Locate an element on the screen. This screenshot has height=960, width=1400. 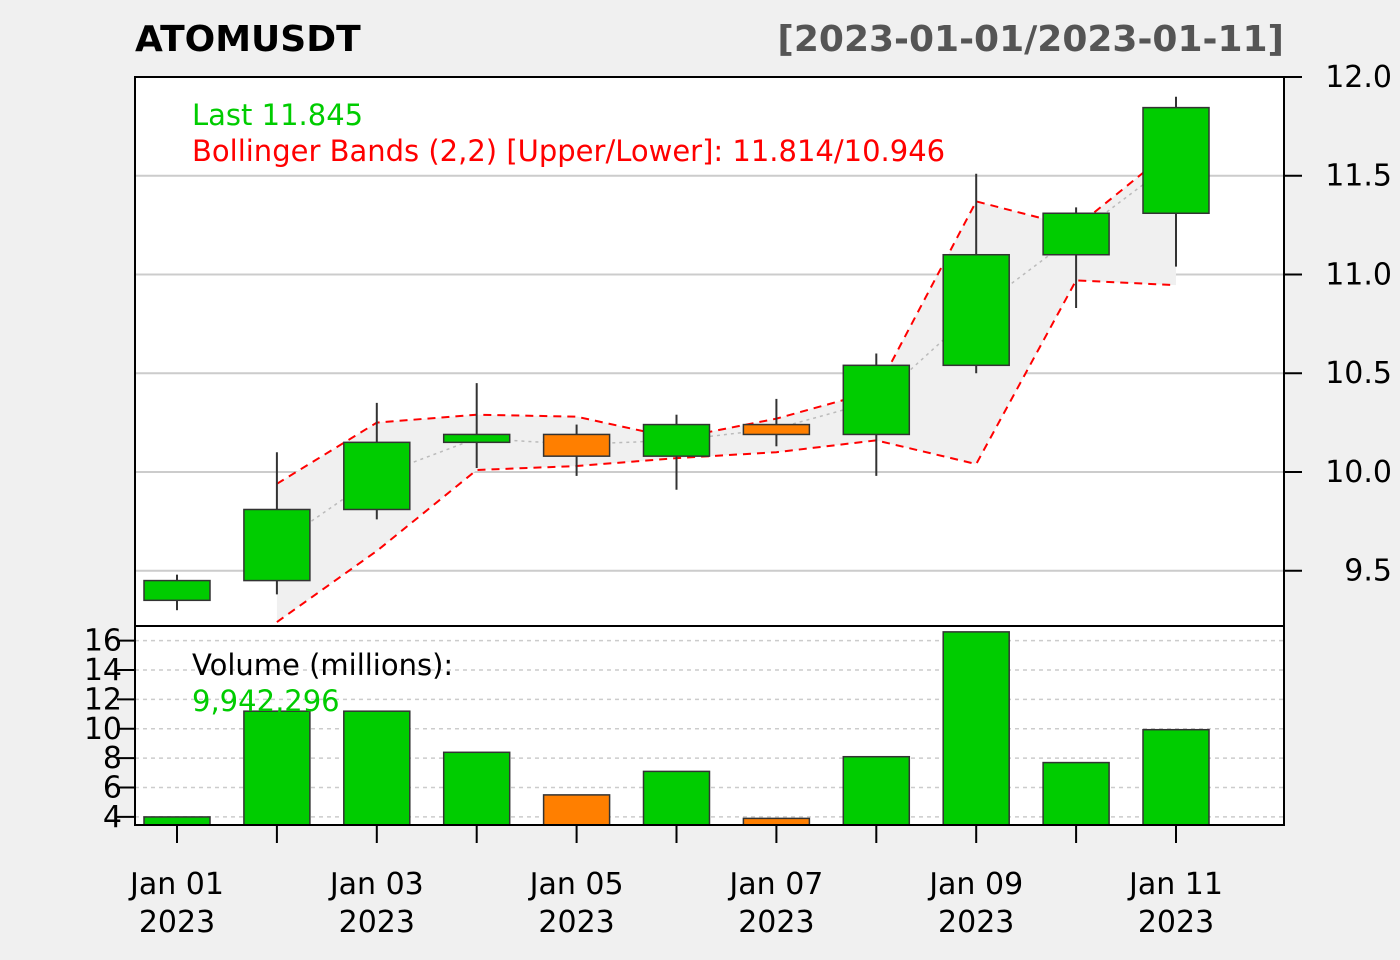
price-tick-label: 12.0 is located at coordinates (1358, 77).